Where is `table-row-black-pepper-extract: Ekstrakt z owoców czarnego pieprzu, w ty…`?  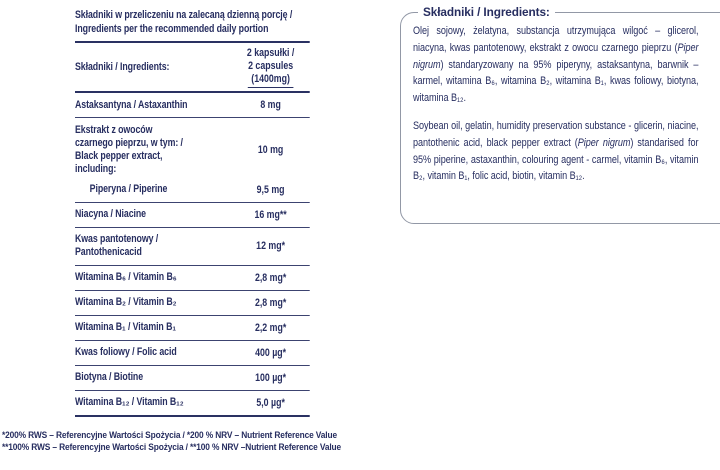
table-row-black-pepper-extract: Ekstrakt z owoców czarnego pieprzu, w ty… is located at coordinates (192, 148).